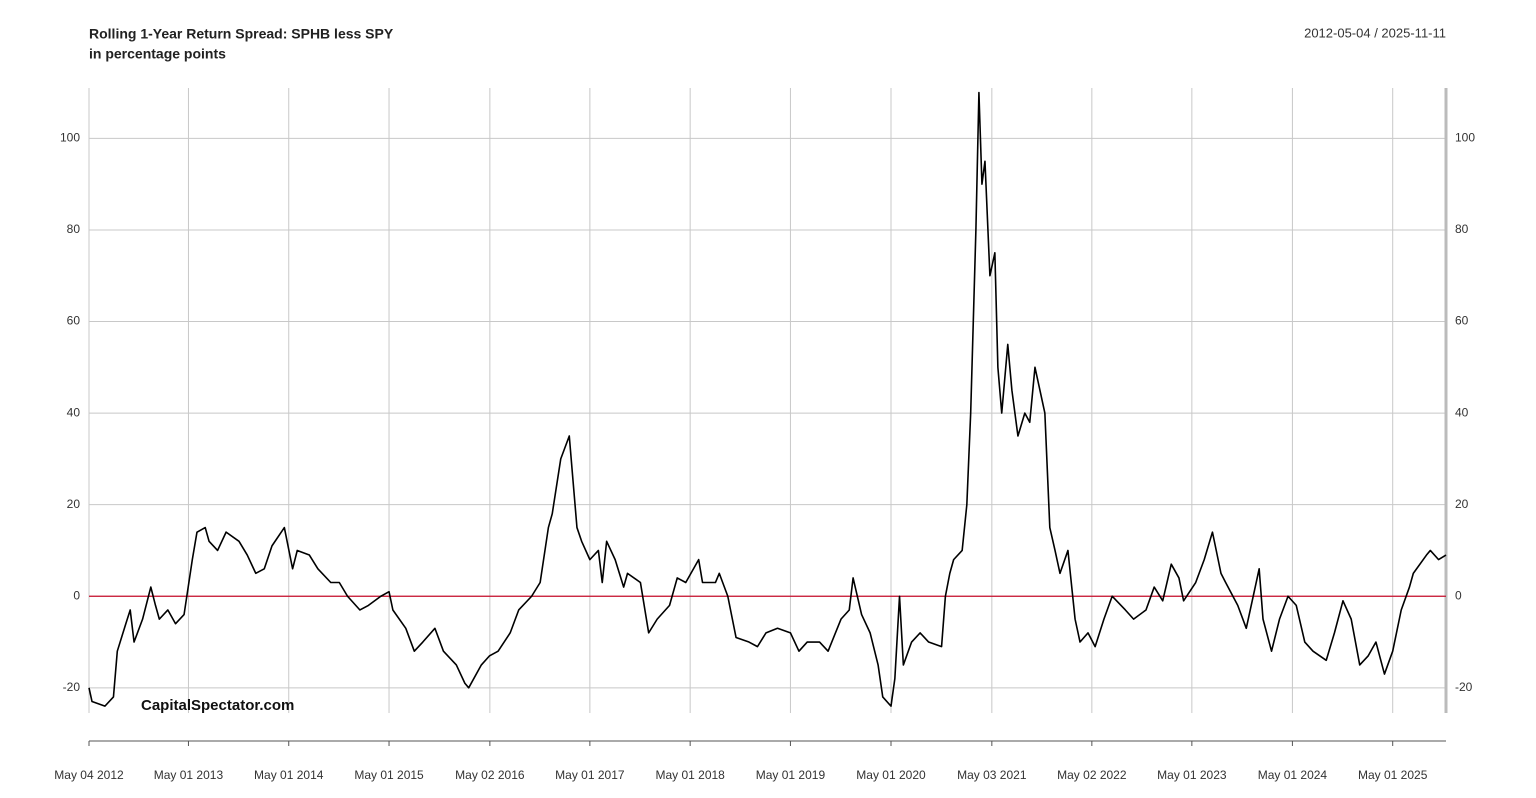  I want to click on x-tick-label: May 01 2015, so click(389, 775).